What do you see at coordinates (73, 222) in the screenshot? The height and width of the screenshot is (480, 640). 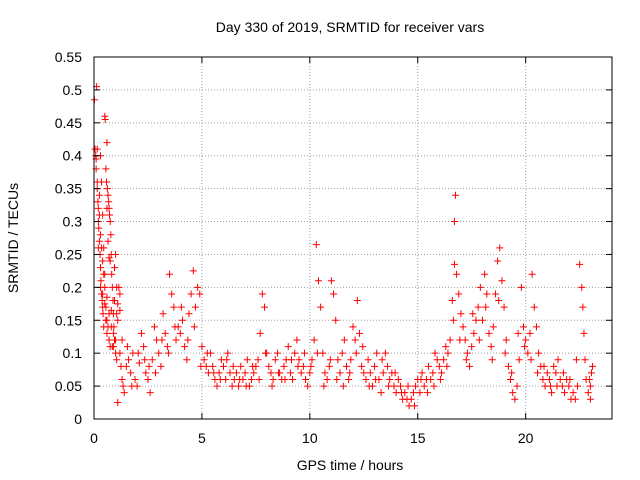 I see `y-tick-label: 0.3` at bounding box center [73, 222].